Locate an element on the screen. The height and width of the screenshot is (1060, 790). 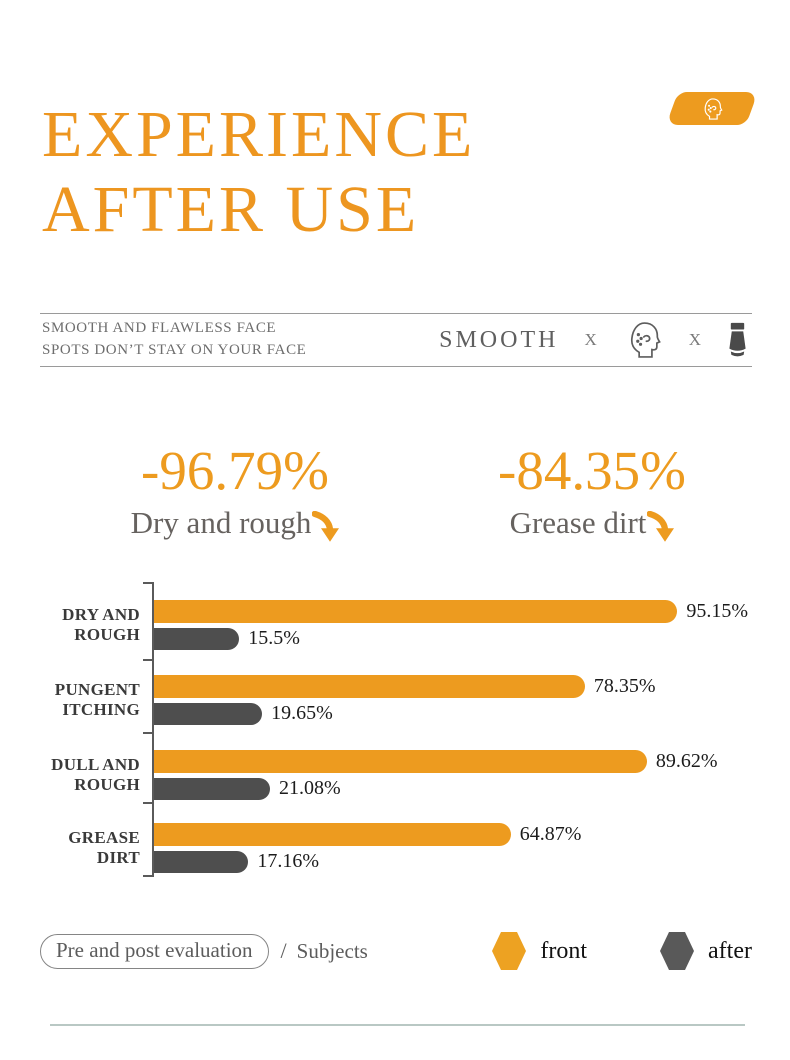
stat-dry-and-rough: -96.79% Dry and rough is located at coordinates (235, 492).